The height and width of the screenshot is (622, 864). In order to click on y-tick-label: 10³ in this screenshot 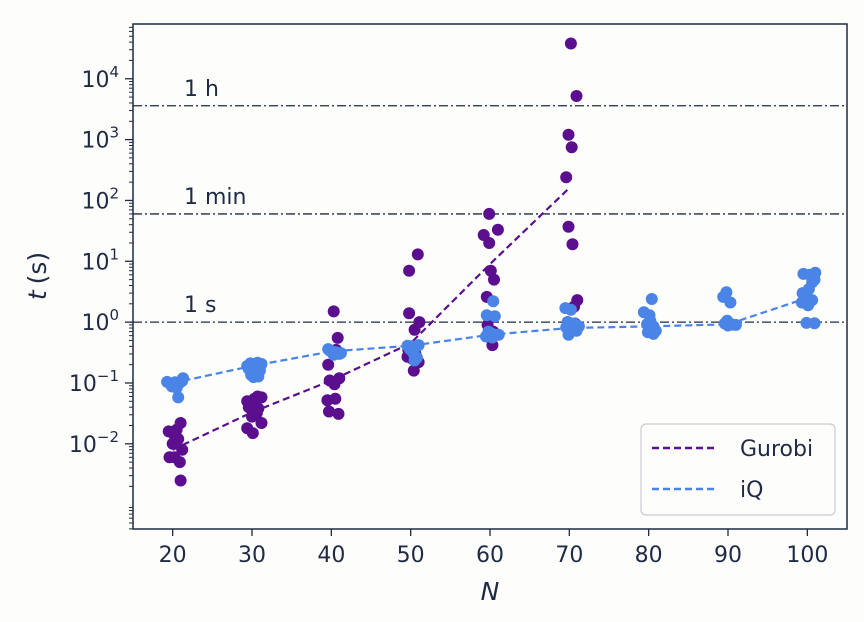, I will do `click(100, 139)`.